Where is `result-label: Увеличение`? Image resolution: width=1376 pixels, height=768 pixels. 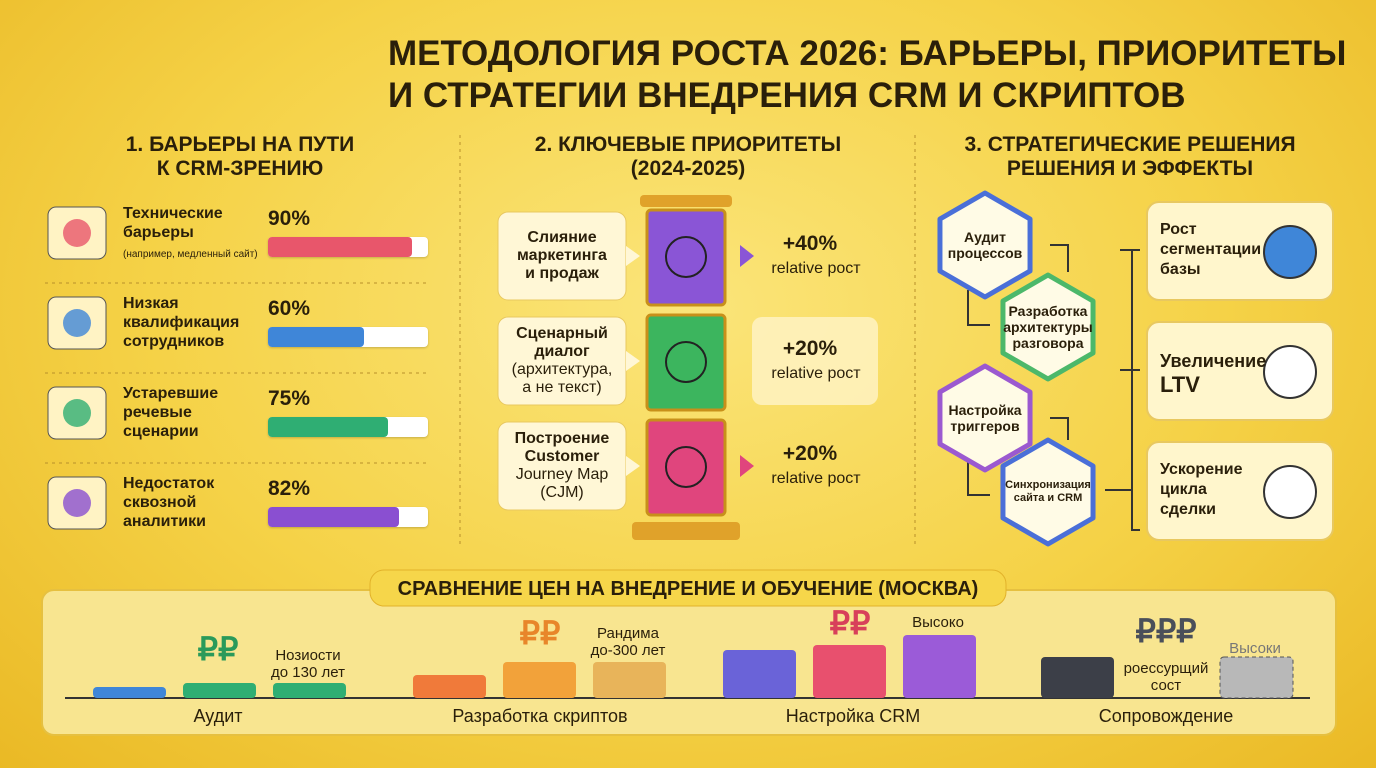
result-label: Увеличение is located at coordinates (1213, 361).